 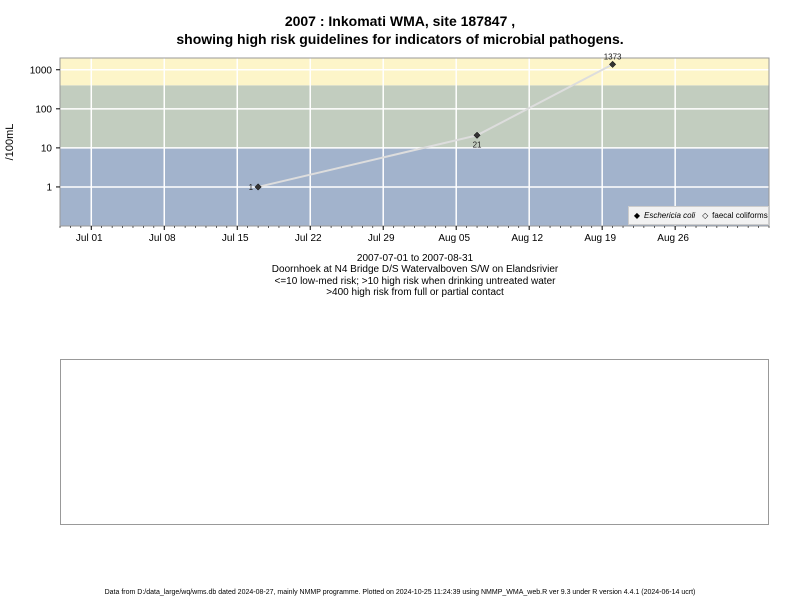 I want to click on data-label-0-0: 1, so click(x=251, y=187).